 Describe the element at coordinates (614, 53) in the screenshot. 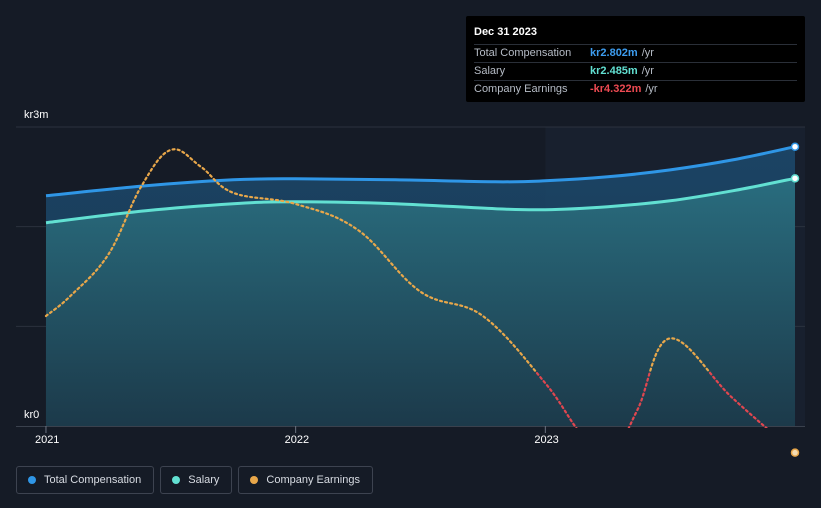

I see `tooltip-value-total-compensation: kr2.802m` at that location.